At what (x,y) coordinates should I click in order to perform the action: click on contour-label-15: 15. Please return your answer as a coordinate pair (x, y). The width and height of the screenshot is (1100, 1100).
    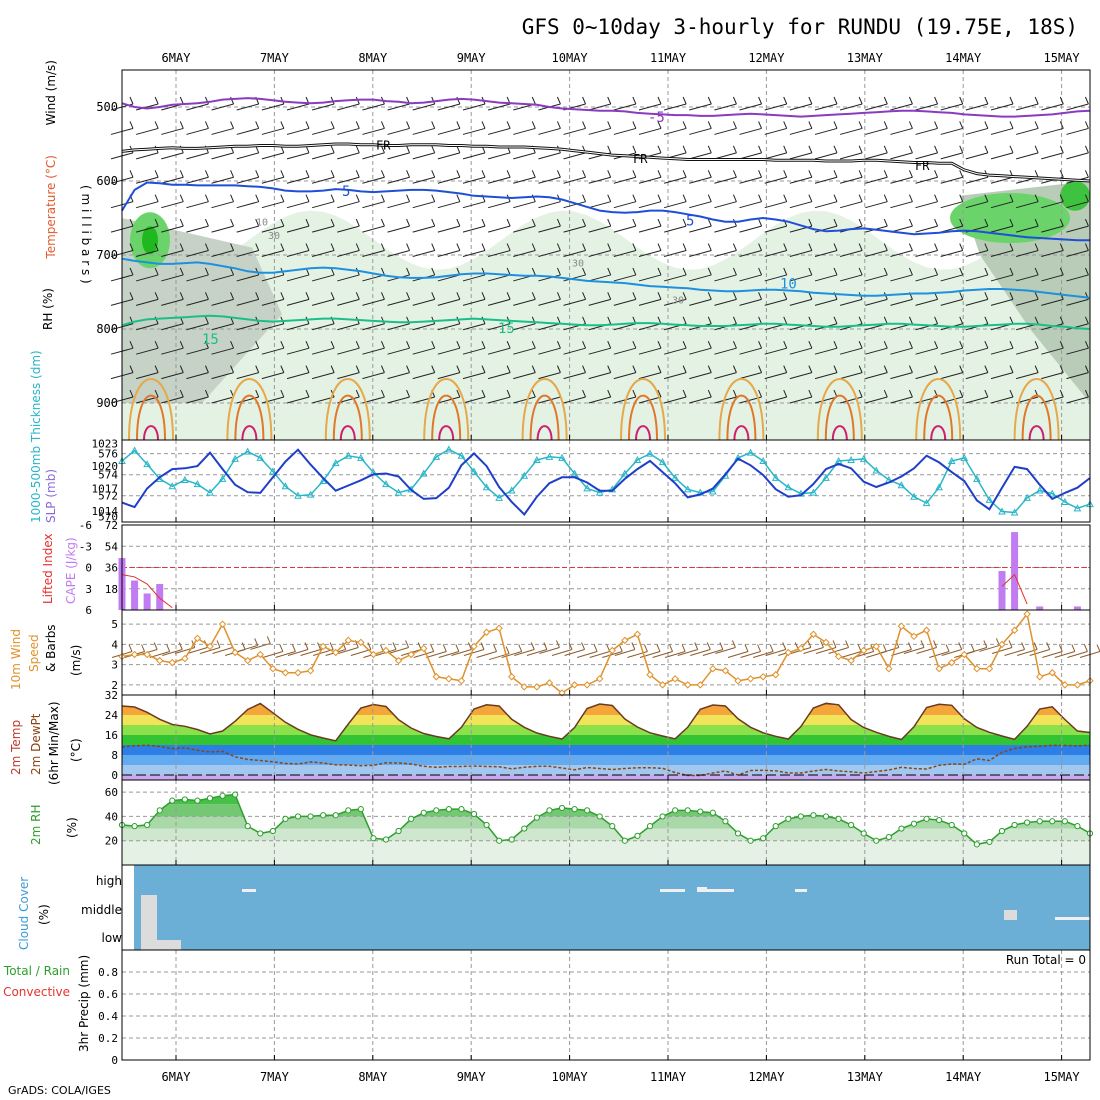
    Looking at the image, I should click on (506, 329).